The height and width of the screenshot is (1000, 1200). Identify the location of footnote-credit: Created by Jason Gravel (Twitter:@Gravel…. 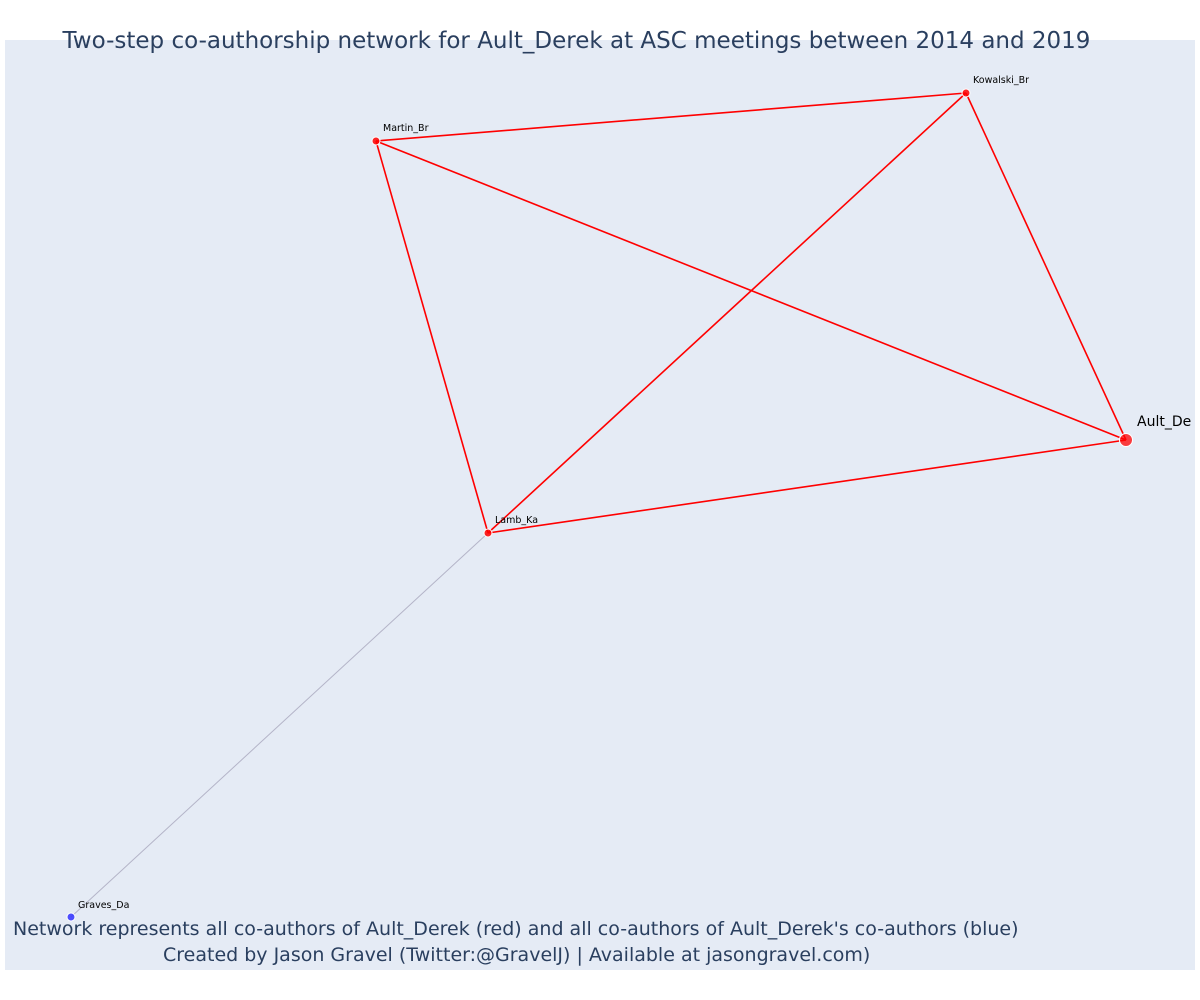
(517, 955).